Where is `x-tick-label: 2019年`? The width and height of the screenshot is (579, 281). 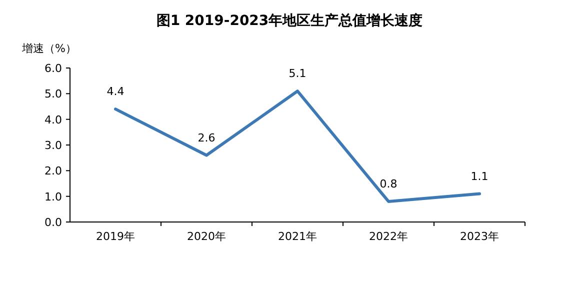 x-tick-label: 2019年 is located at coordinates (115, 236).